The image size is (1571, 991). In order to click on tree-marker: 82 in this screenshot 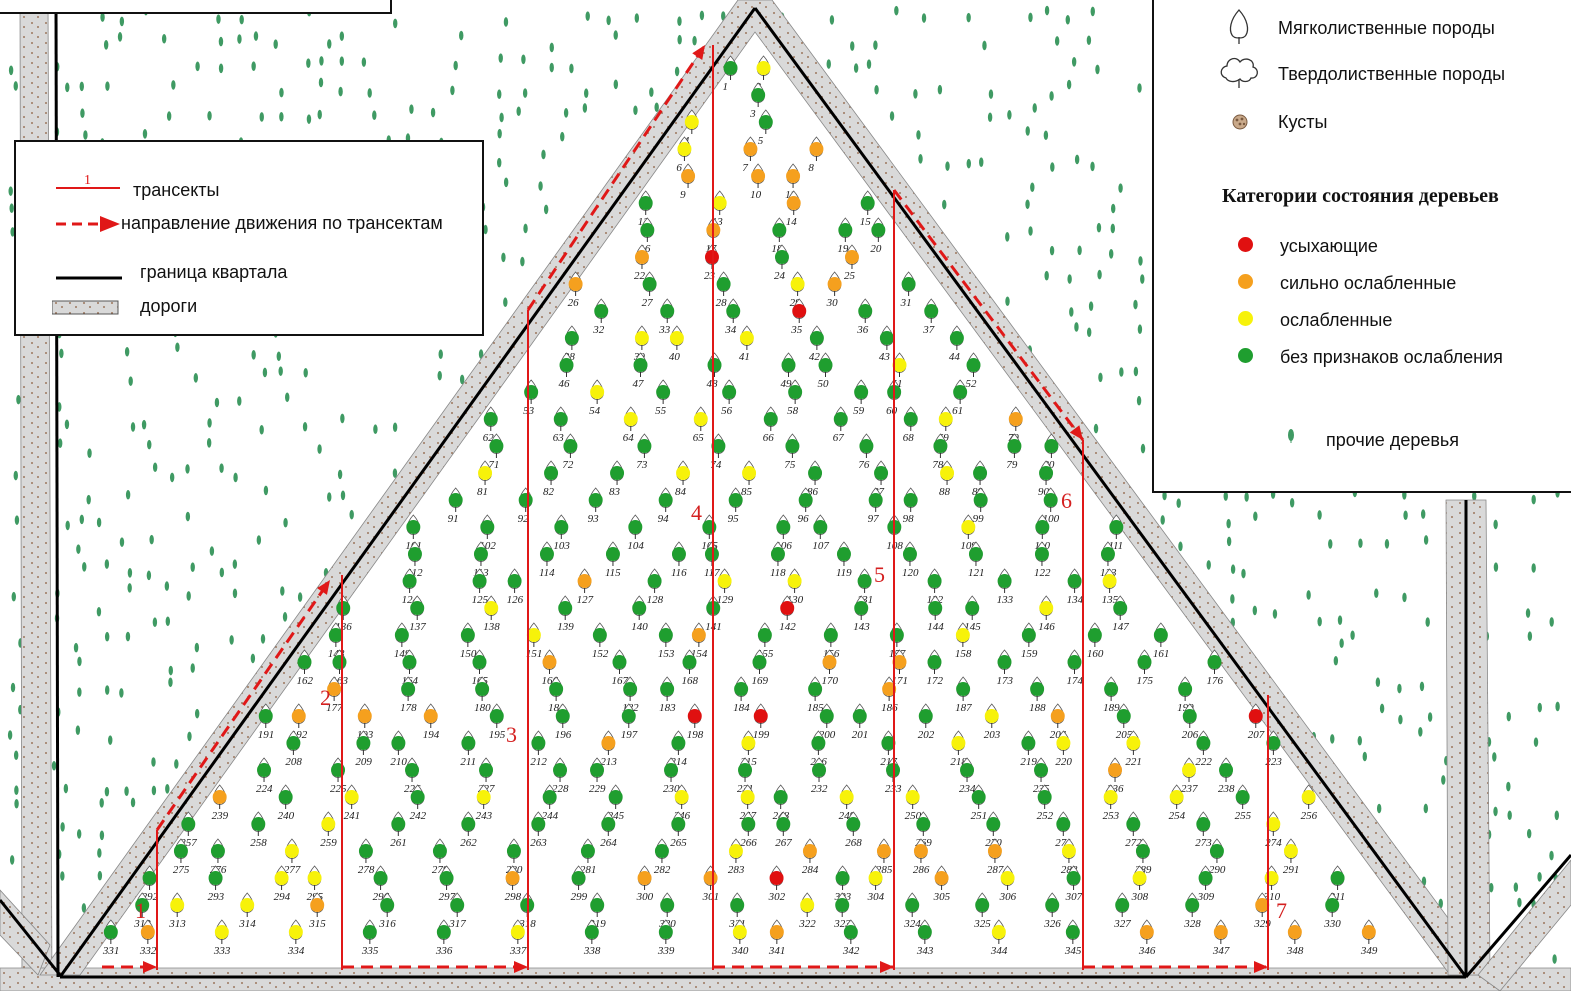, I will do `click(551, 479)`.